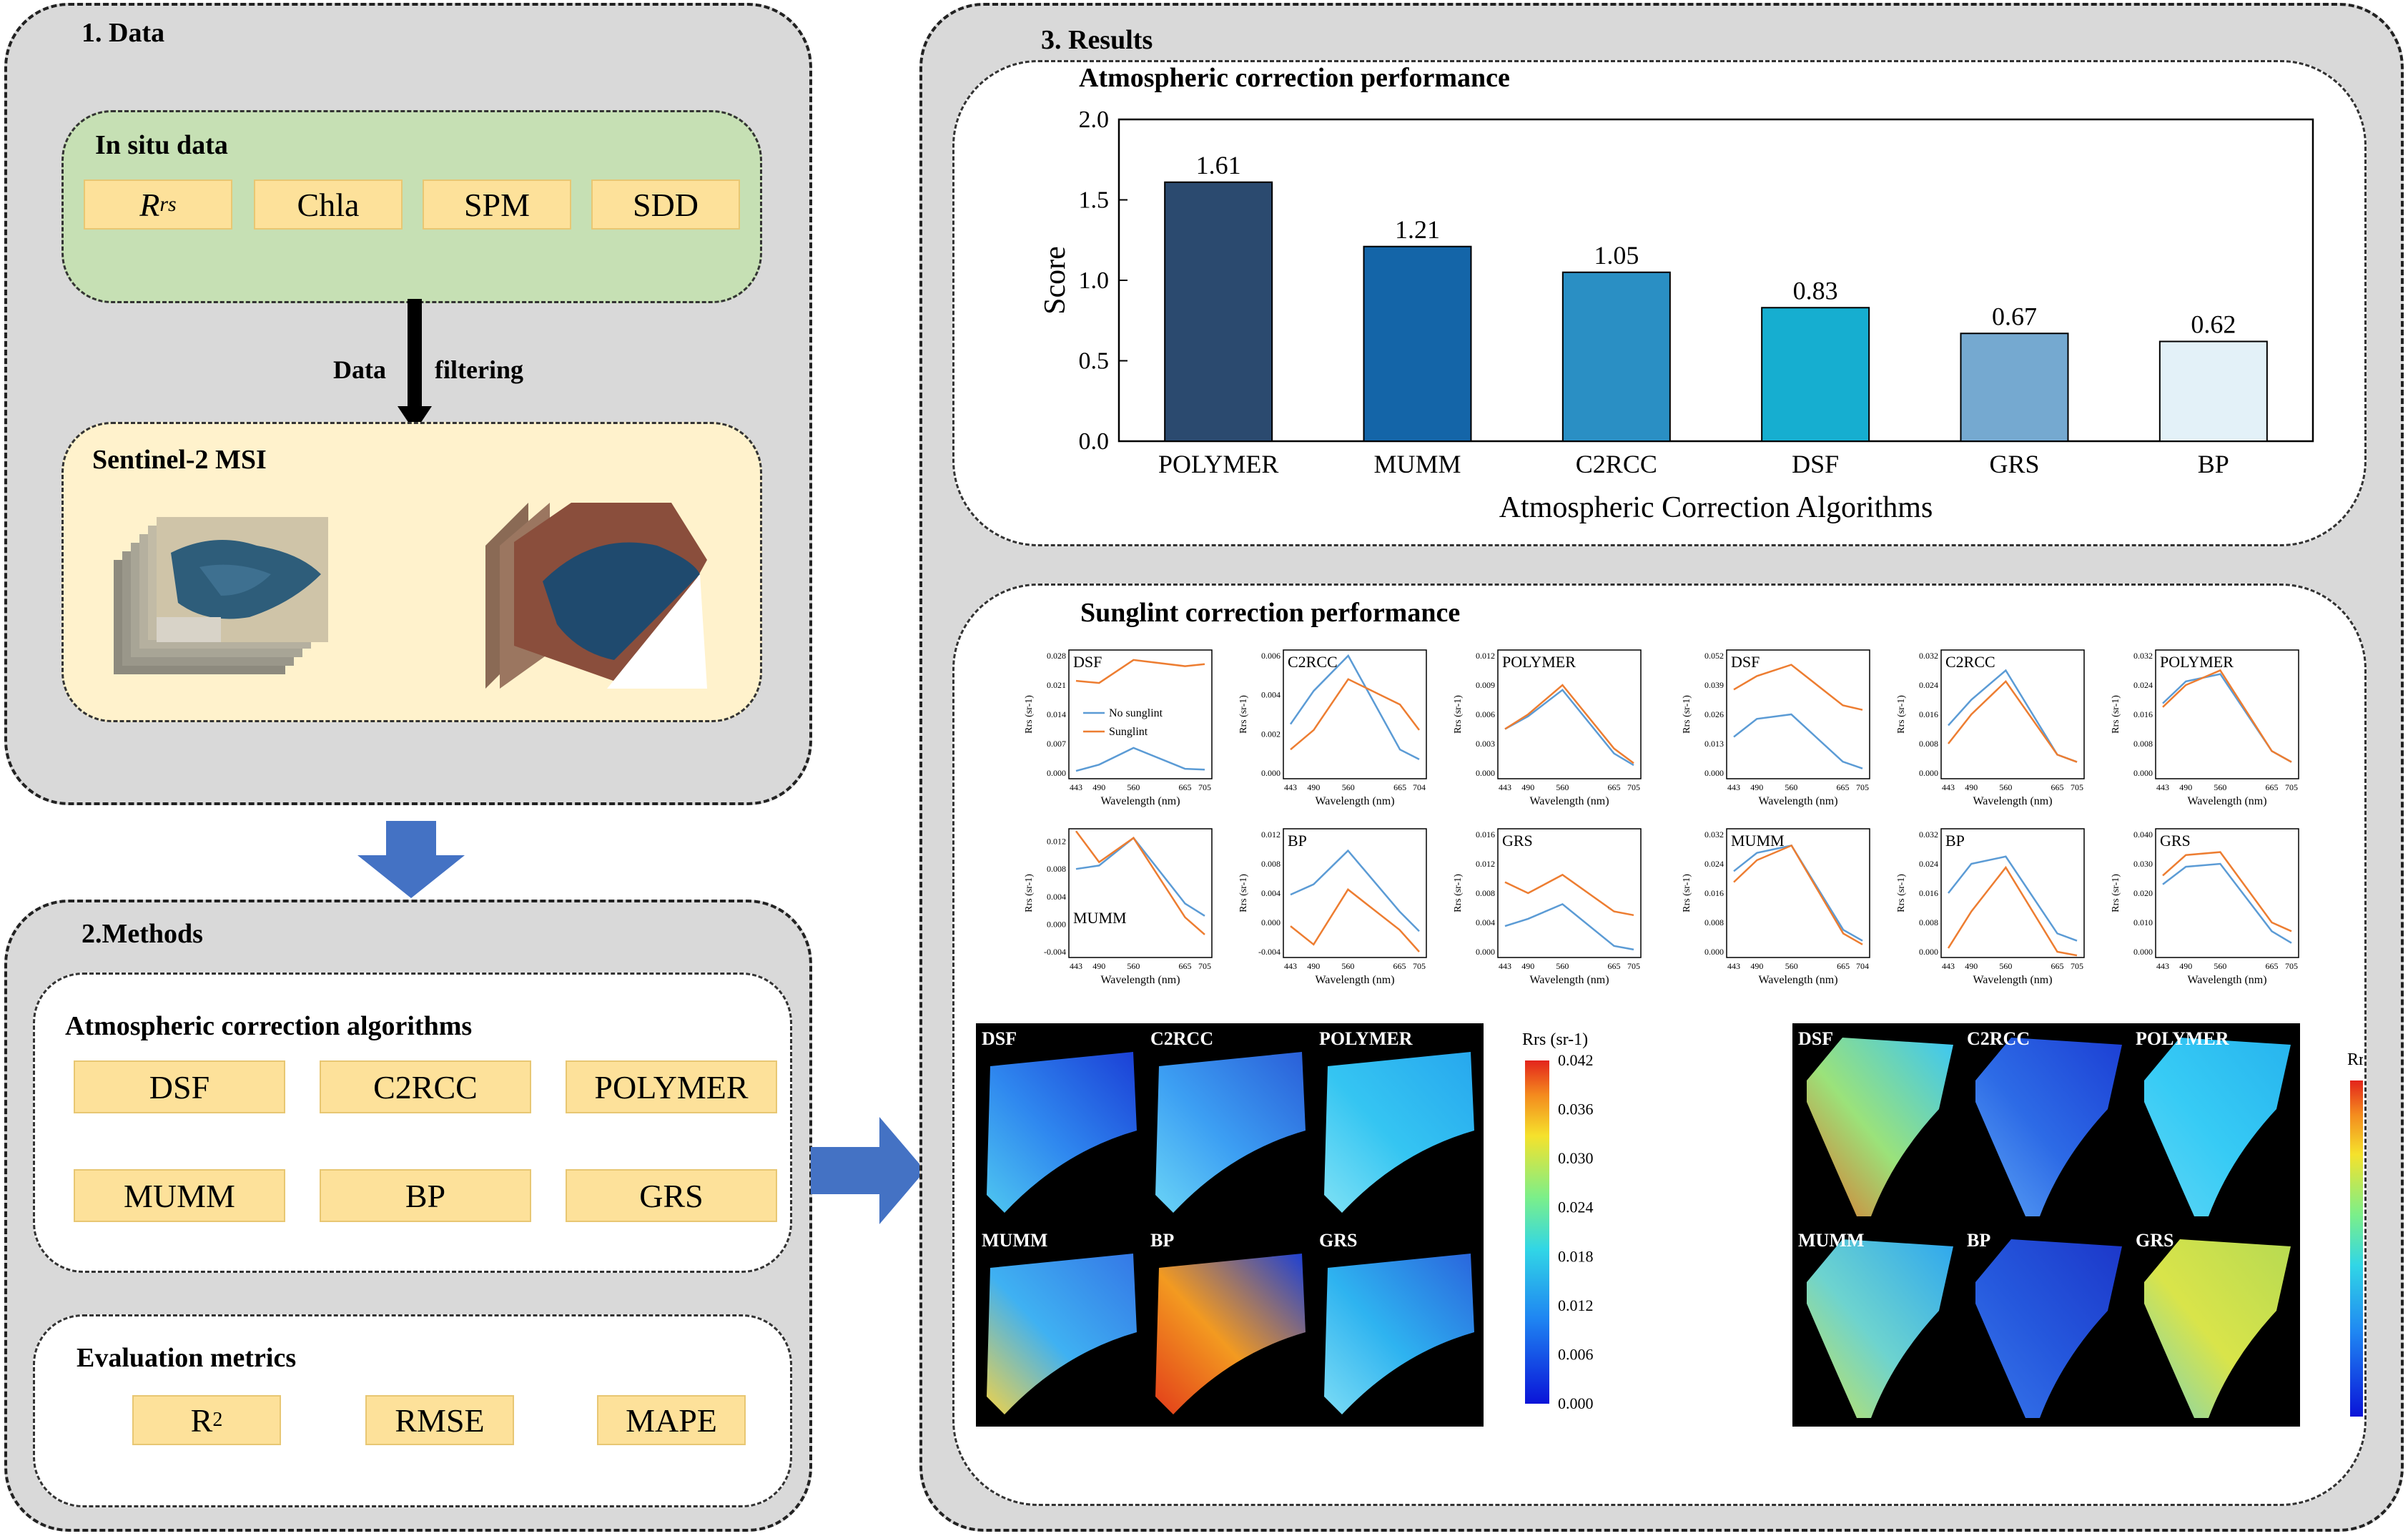 Image resolution: width=2408 pixels, height=1536 pixels. I want to click on bar-c2rcc, so click(1616, 356).